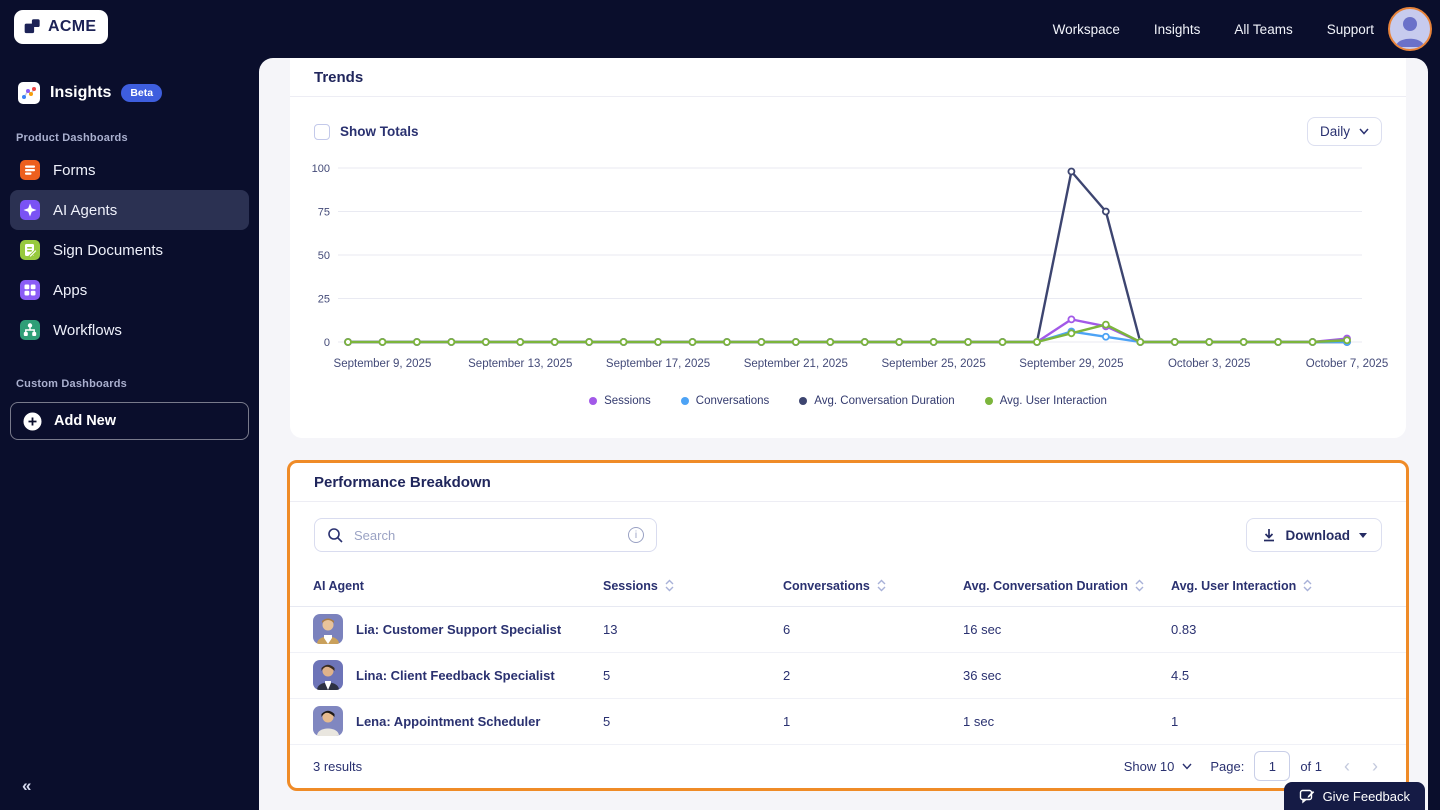  Describe the element at coordinates (74, 170) in the screenshot. I see `sidebar-item-label: Forms` at that location.